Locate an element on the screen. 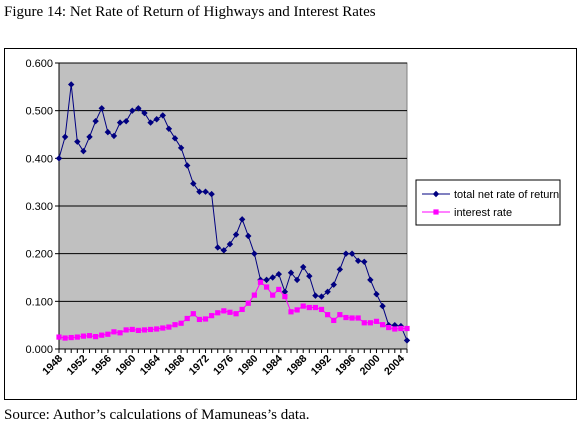 Image resolution: width=583 pixels, height=431 pixels. x-tick-label: 1984 is located at coordinates (272, 365).